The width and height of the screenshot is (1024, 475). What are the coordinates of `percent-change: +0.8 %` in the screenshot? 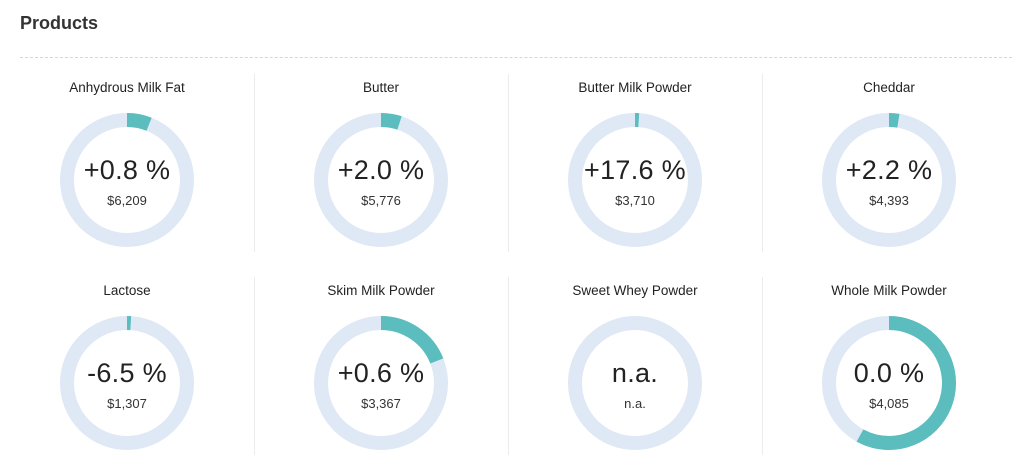 It's located at (127, 170).